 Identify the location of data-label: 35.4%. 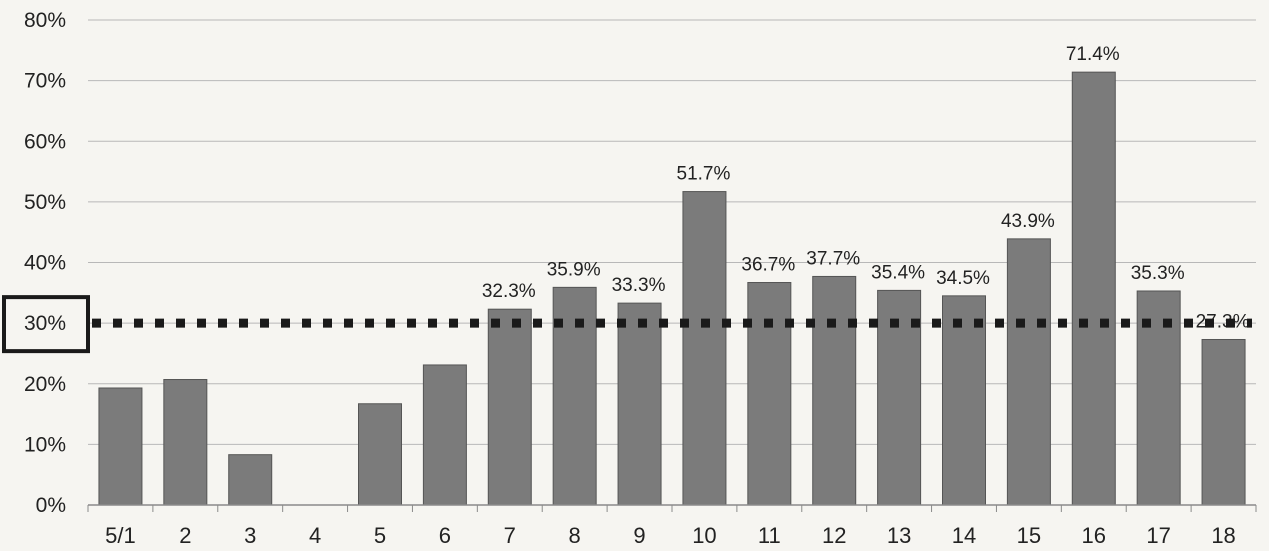
(898, 272).